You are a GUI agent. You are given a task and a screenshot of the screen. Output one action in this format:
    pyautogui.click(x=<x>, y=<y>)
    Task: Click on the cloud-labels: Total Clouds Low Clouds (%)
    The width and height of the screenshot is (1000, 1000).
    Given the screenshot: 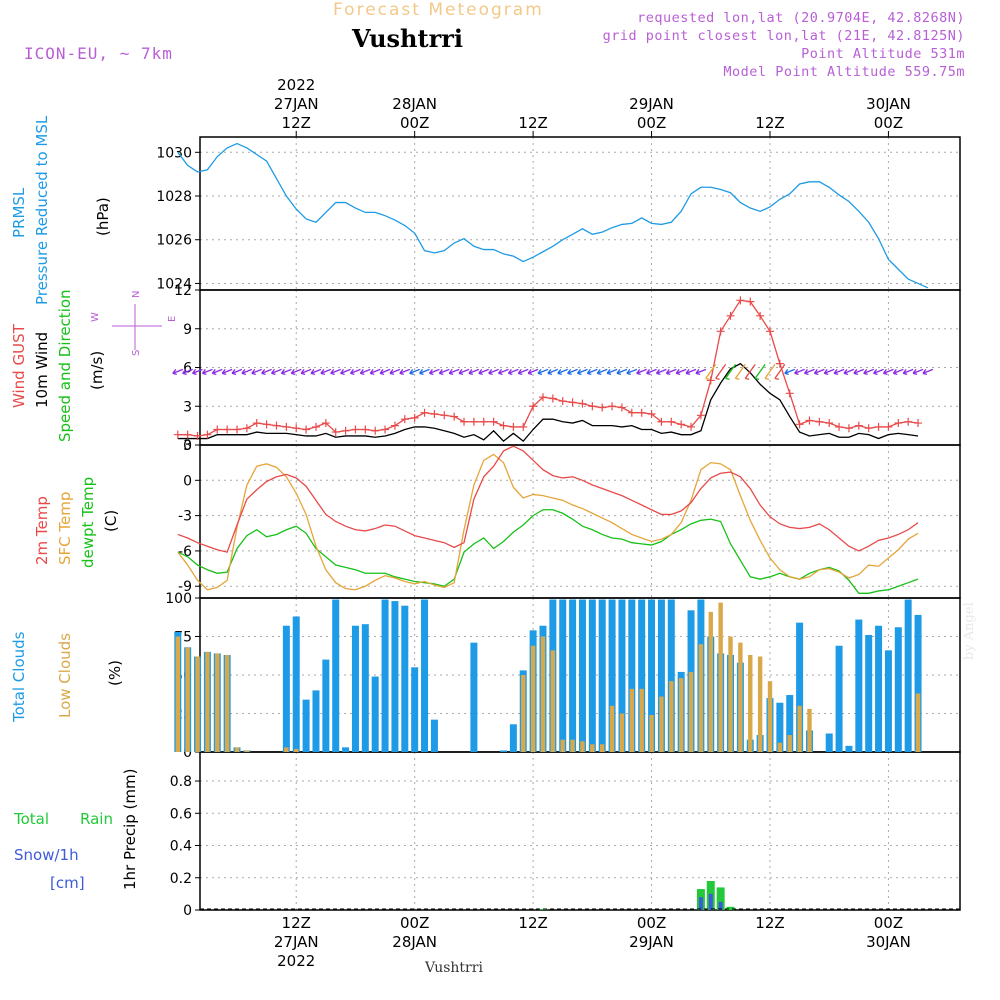 What is the action you would take?
    pyautogui.click(x=67, y=677)
    